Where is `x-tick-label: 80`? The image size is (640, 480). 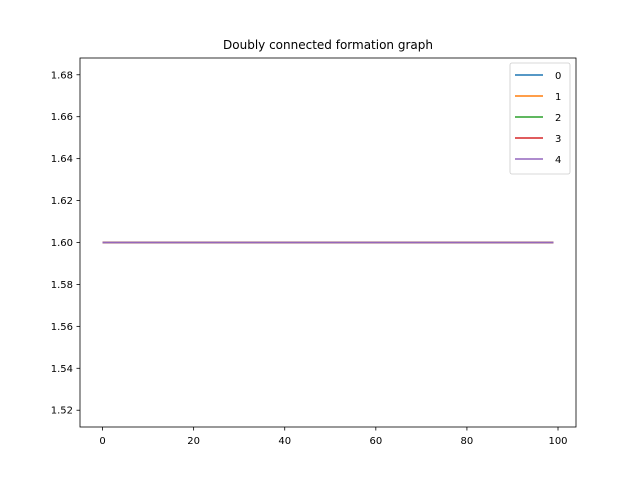 x-tick-label: 80 is located at coordinates (467, 441).